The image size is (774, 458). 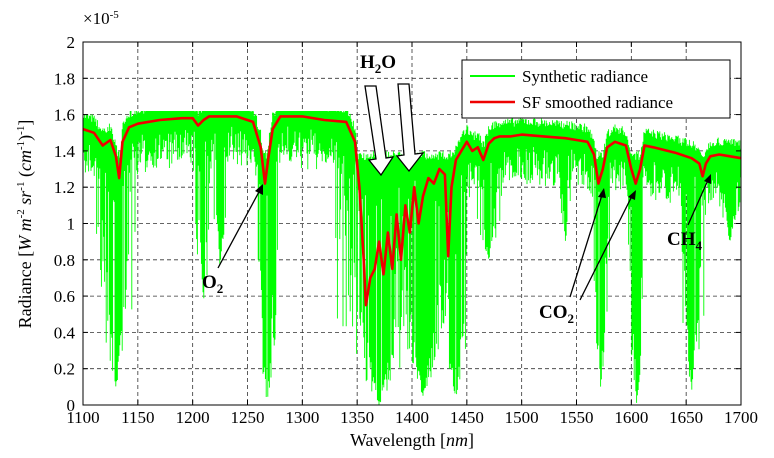 I want to click on x-tick-label: 1150, so click(x=137, y=417).